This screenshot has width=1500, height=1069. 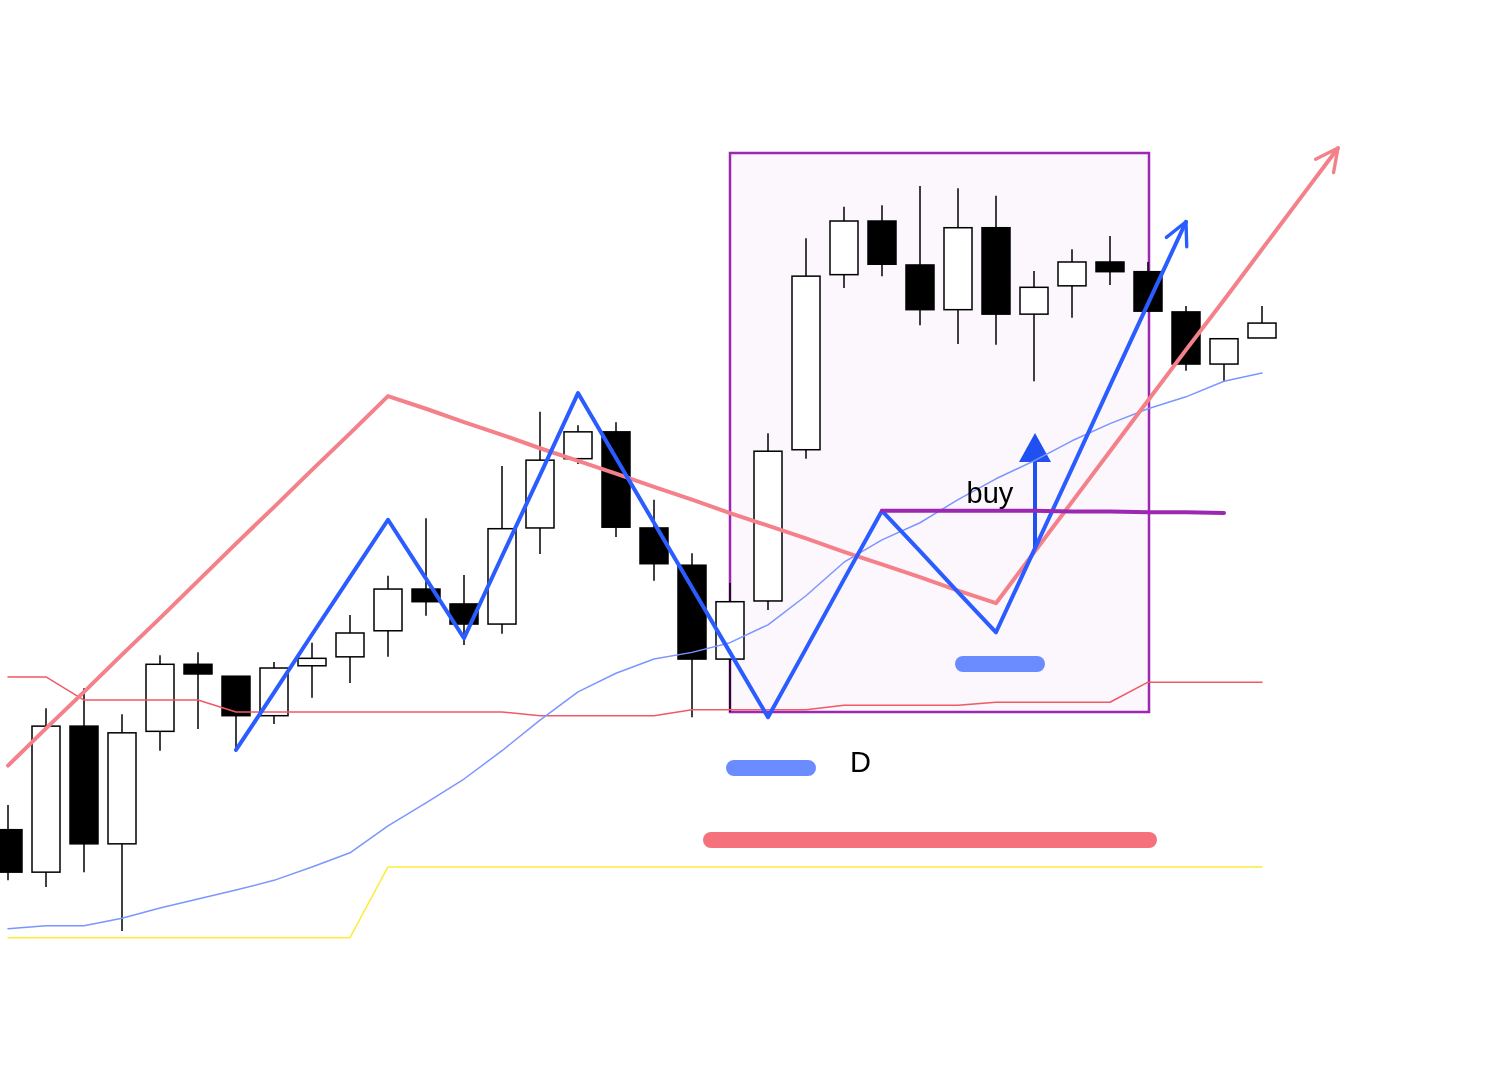 What do you see at coordinates (990, 492) in the screenshot?
I see `annotation: buy` at bounding box center [990, 492].